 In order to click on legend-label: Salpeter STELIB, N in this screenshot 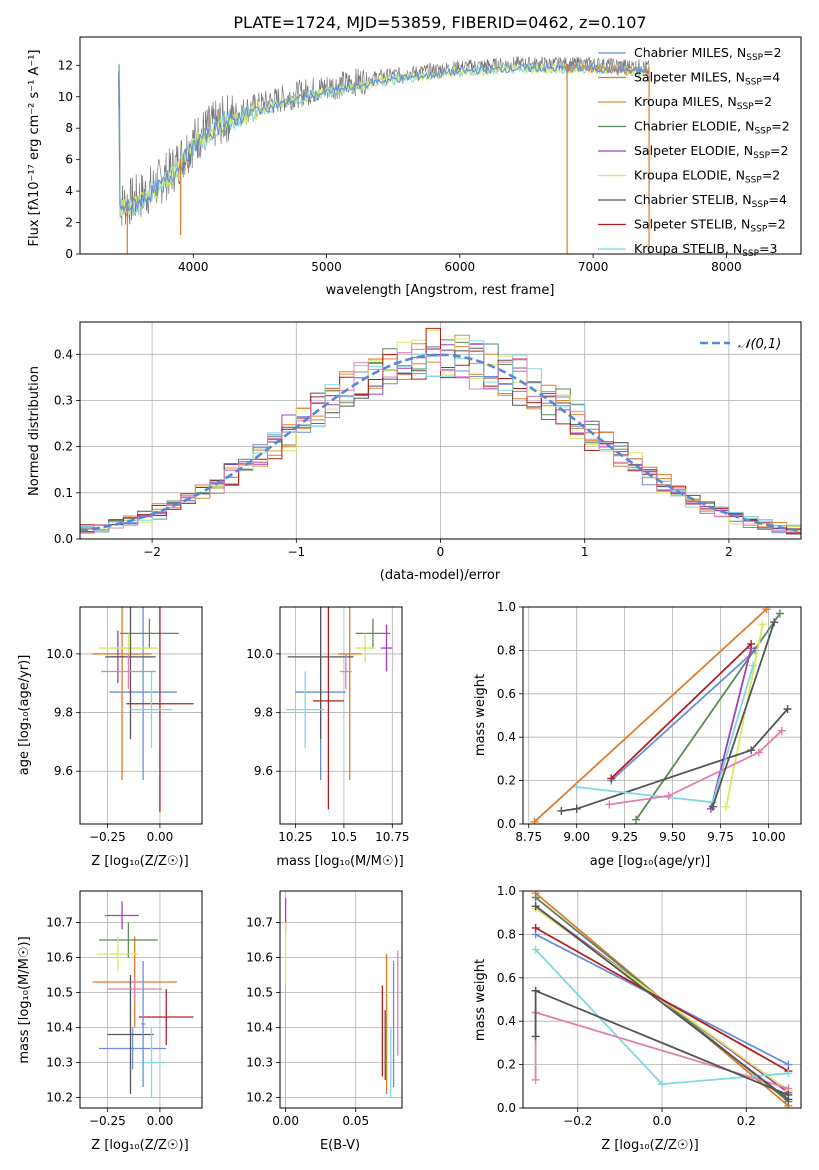, I will do `click(692, 224)`.